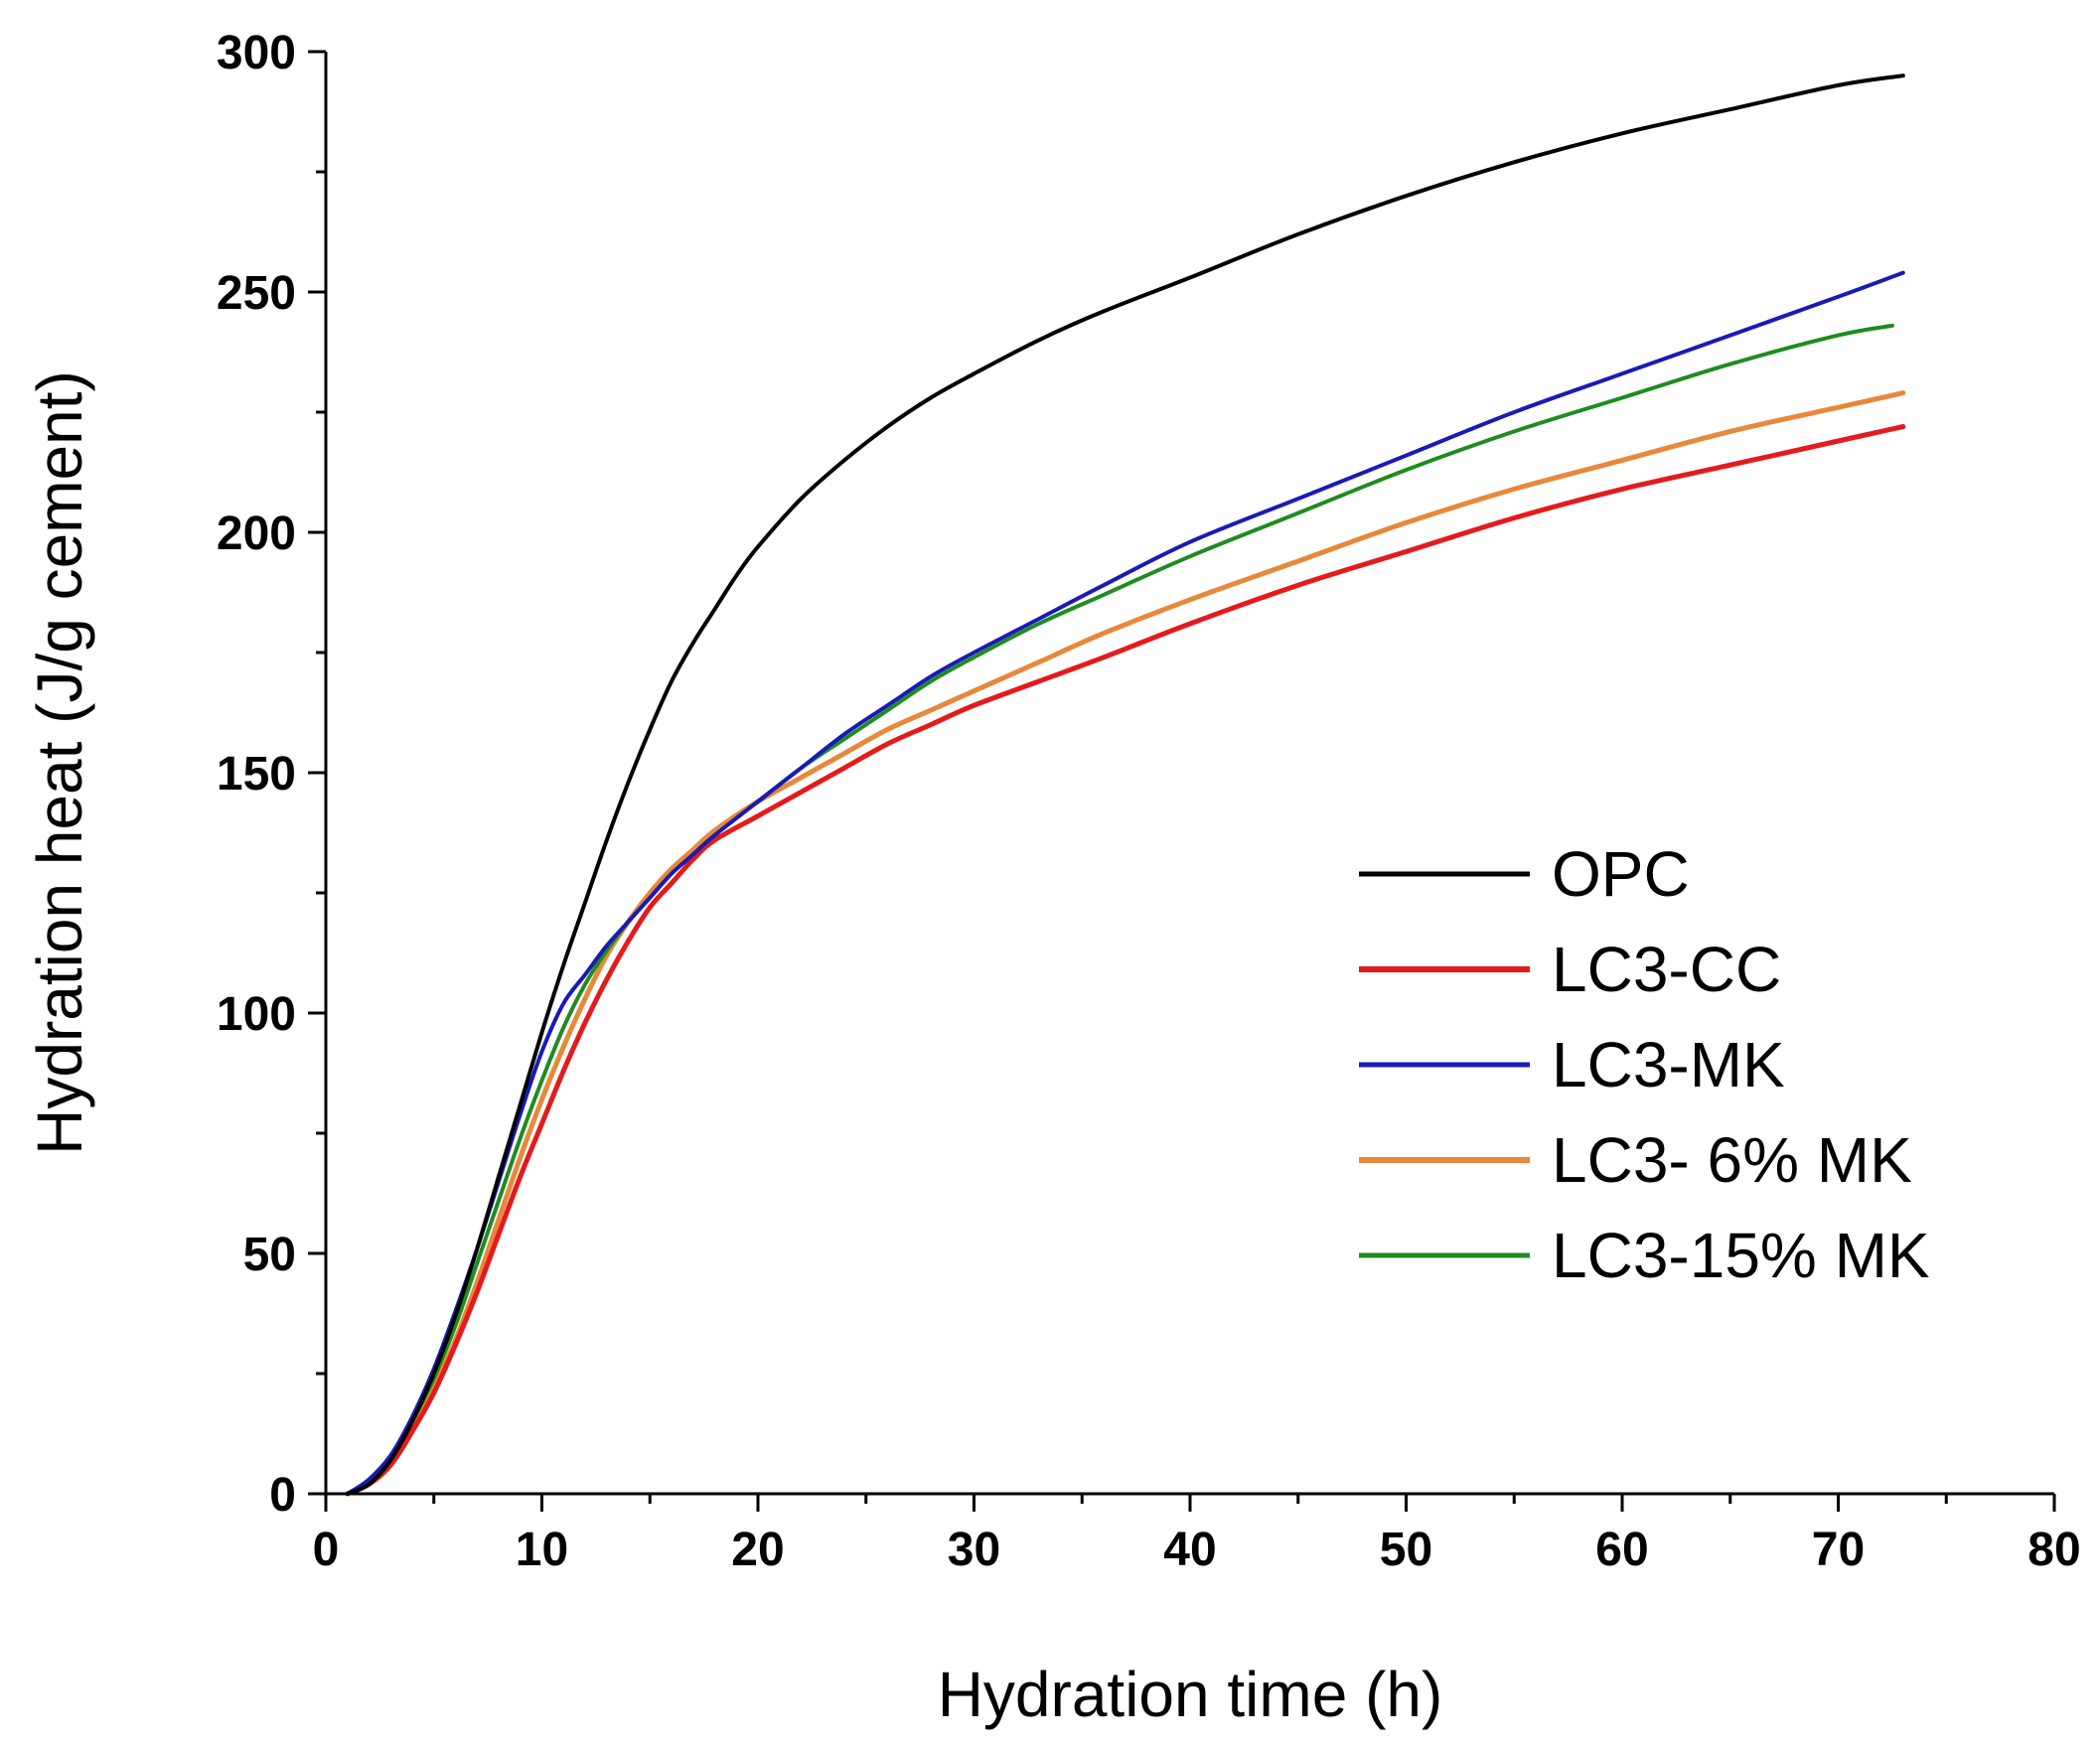 Image resolution: width=2100 pixels, height=1750 pixels. Describe the element at coordinates (282, 1495) in the screenshot. I see `y-tick-label: 0` at that location.